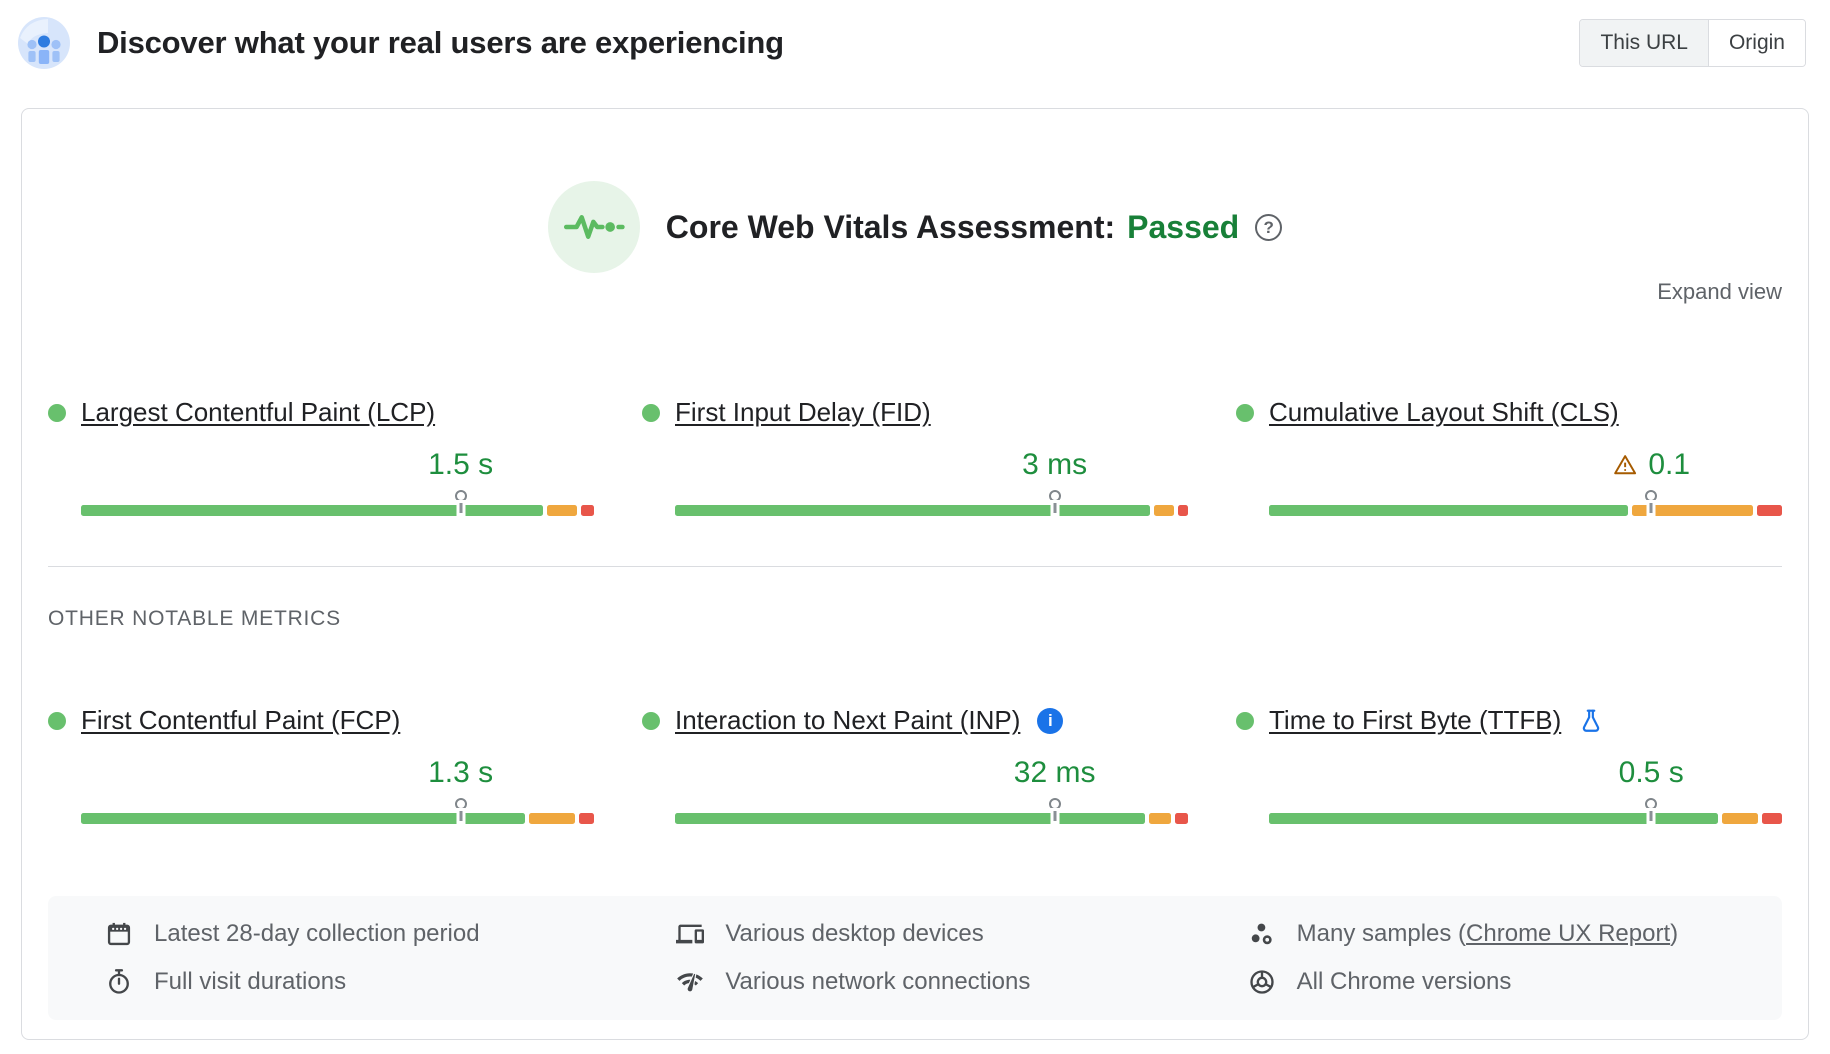 The image size is (1830, 1054). I want to click on metric-body: 0.5 s, so click(1525, 784).